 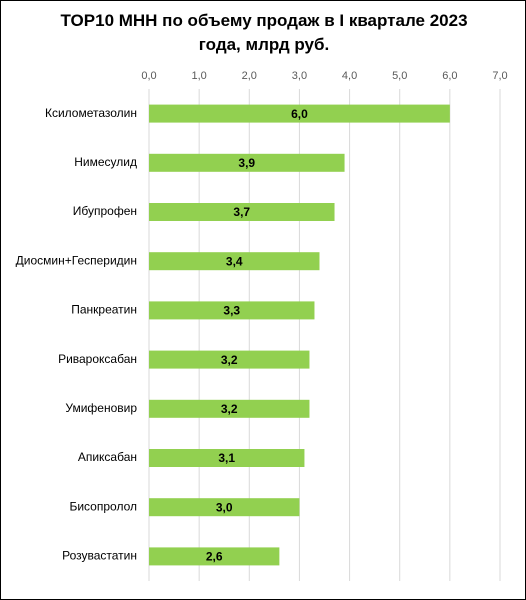 I want to click on data-label: 3,4, so click(x=234, y=261).